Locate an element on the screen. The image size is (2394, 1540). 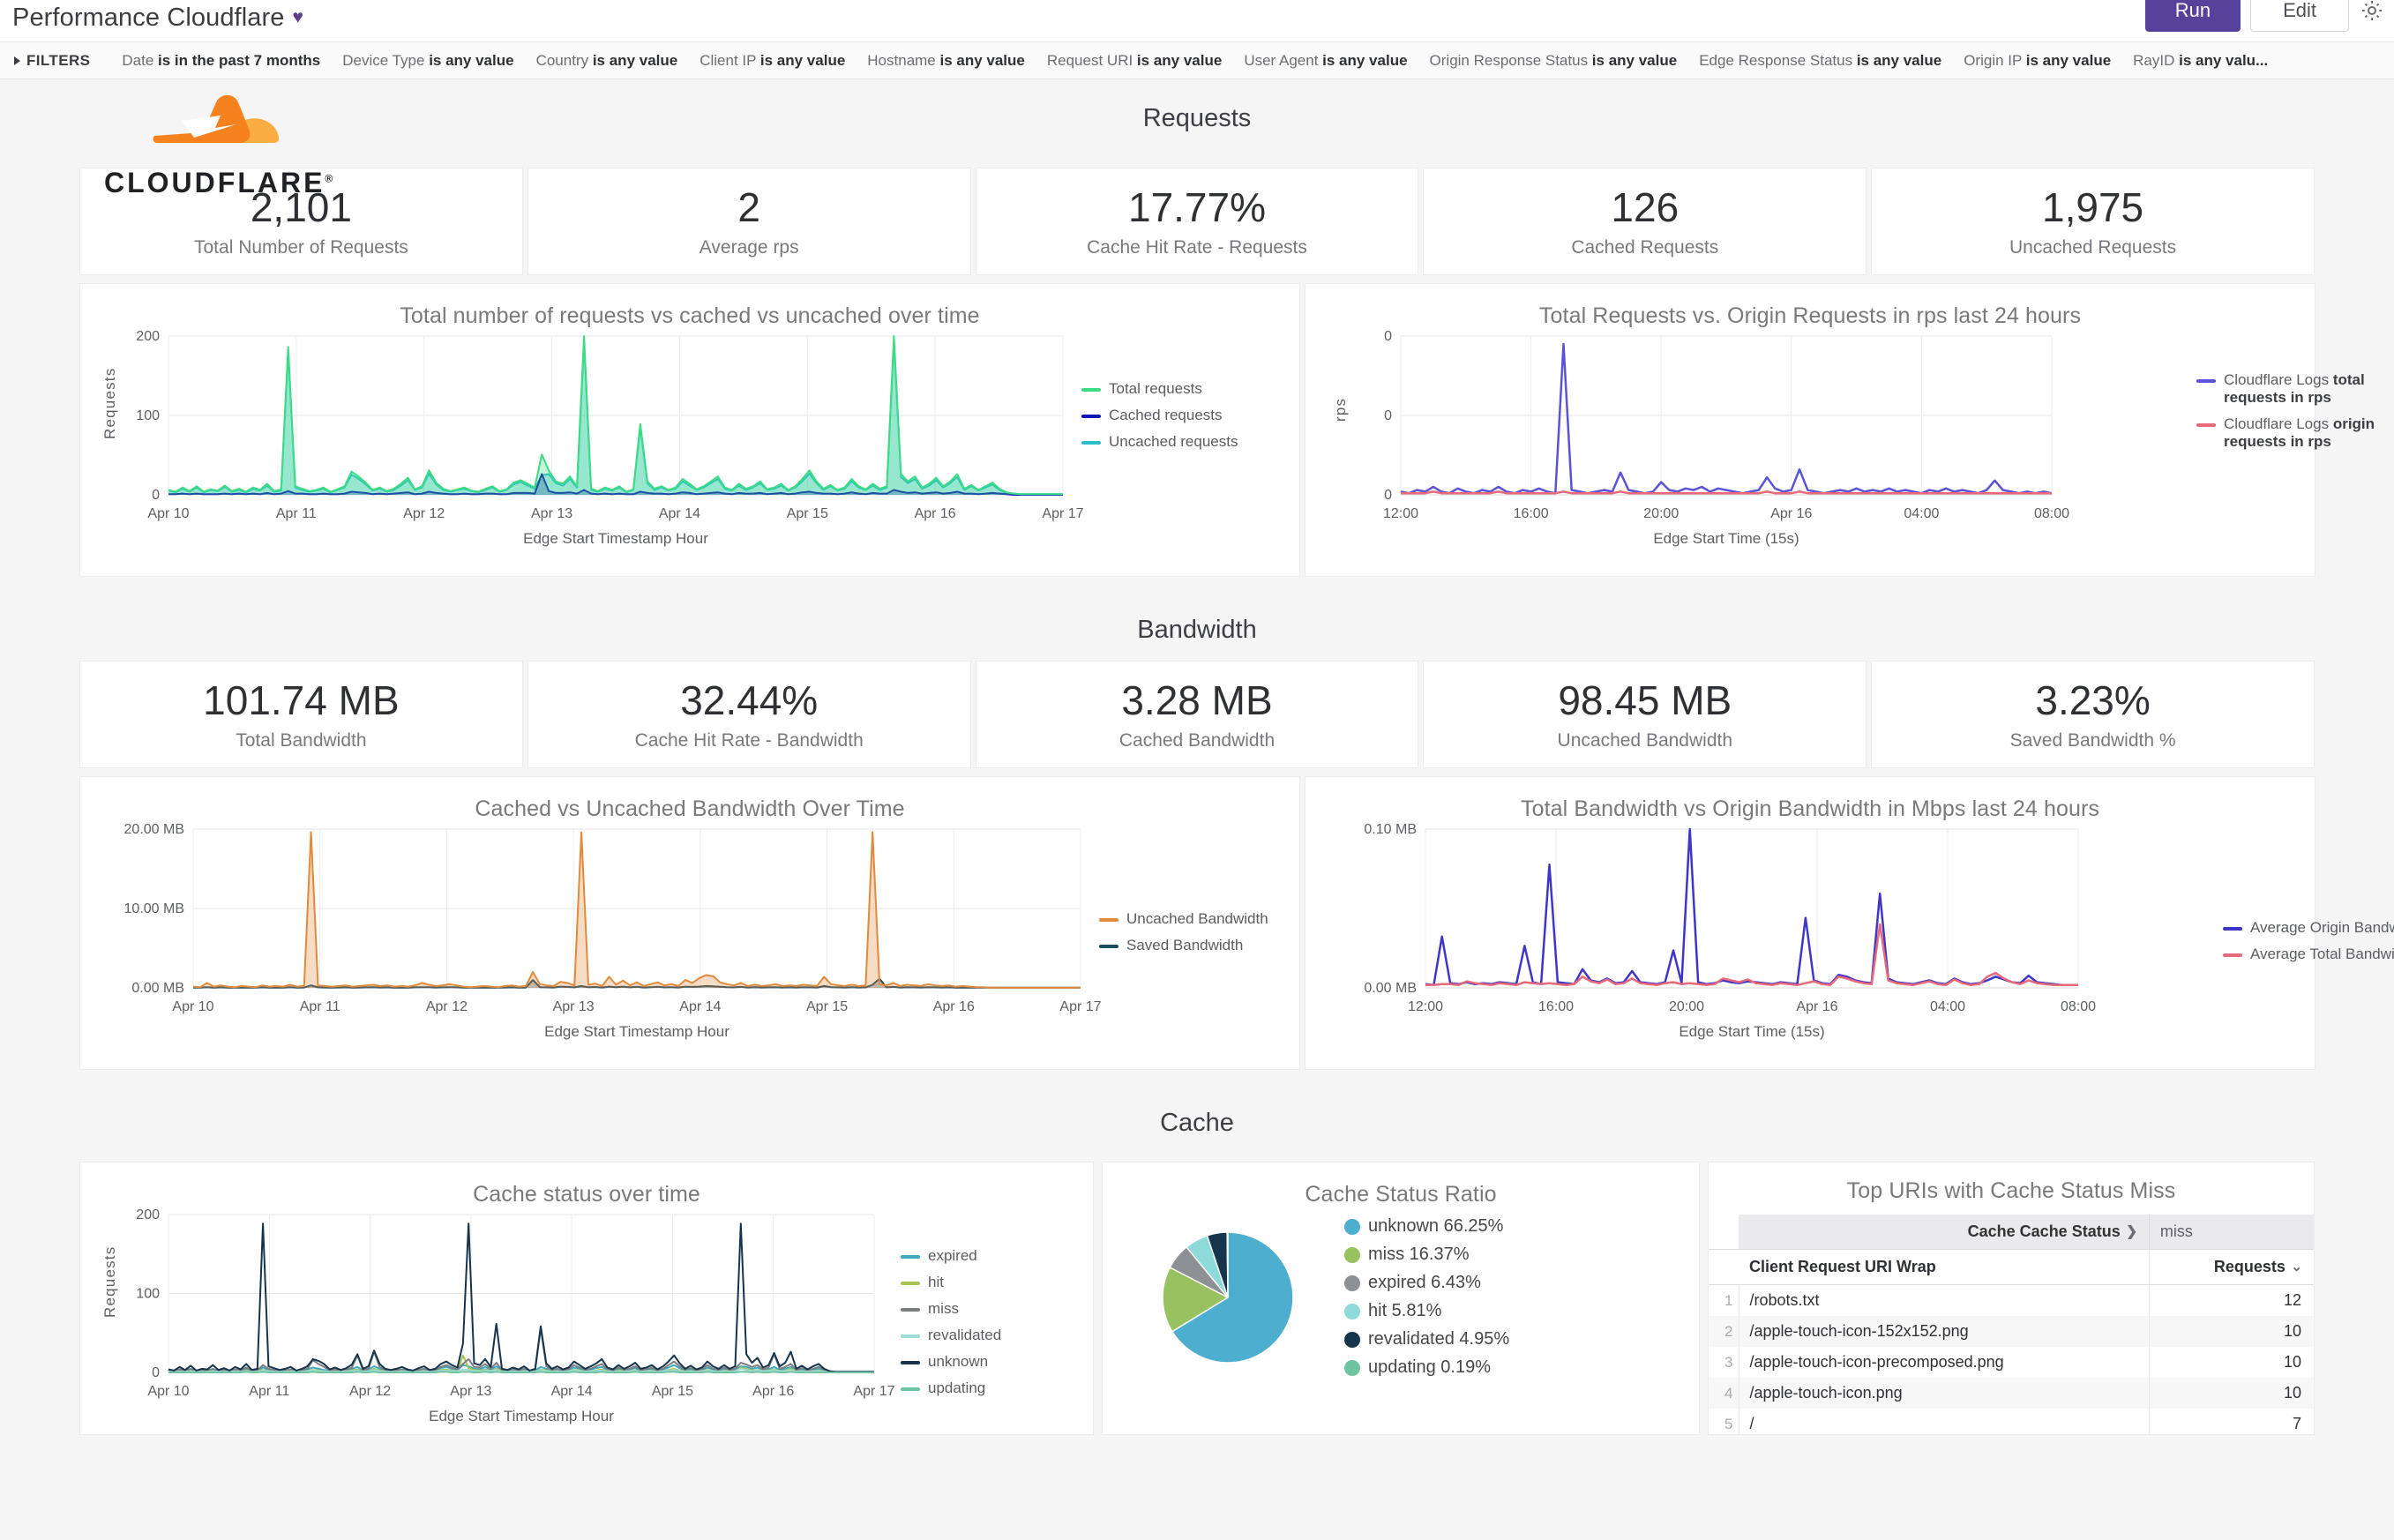
legend-item: revalidated is located at coordinates (989, 1335).